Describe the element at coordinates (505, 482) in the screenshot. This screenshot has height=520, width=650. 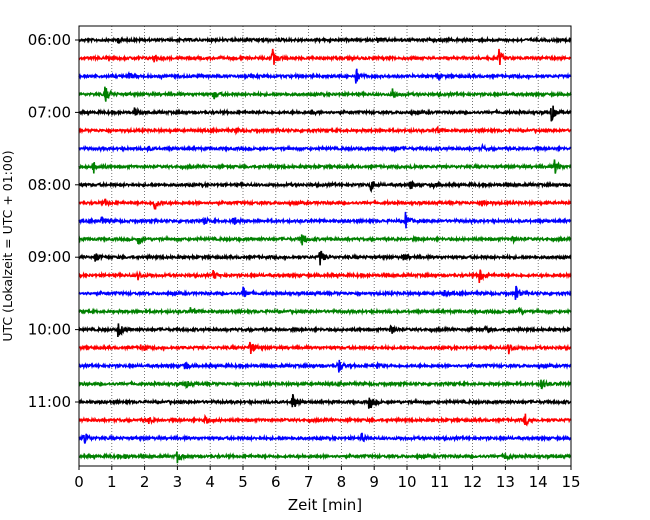
I see `x-tick-label: 13` at that location.